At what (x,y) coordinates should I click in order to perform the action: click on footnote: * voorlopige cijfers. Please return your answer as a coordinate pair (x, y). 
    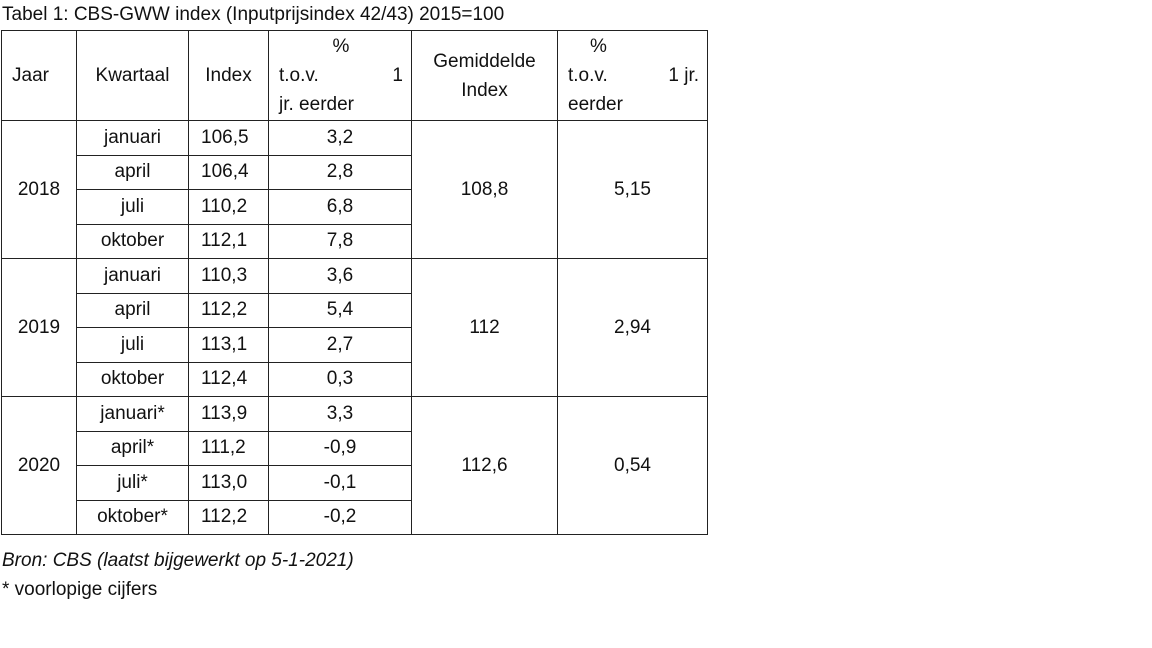
    Looking at the image, I should click on (80, 589).